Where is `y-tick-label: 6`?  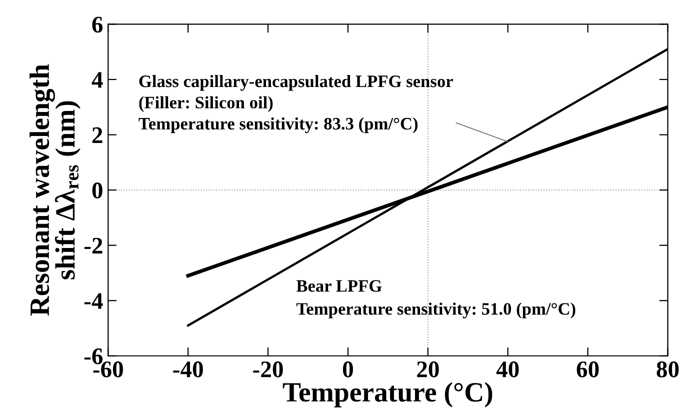 y-tick-label: 6 is located at coordinates (97, 24).